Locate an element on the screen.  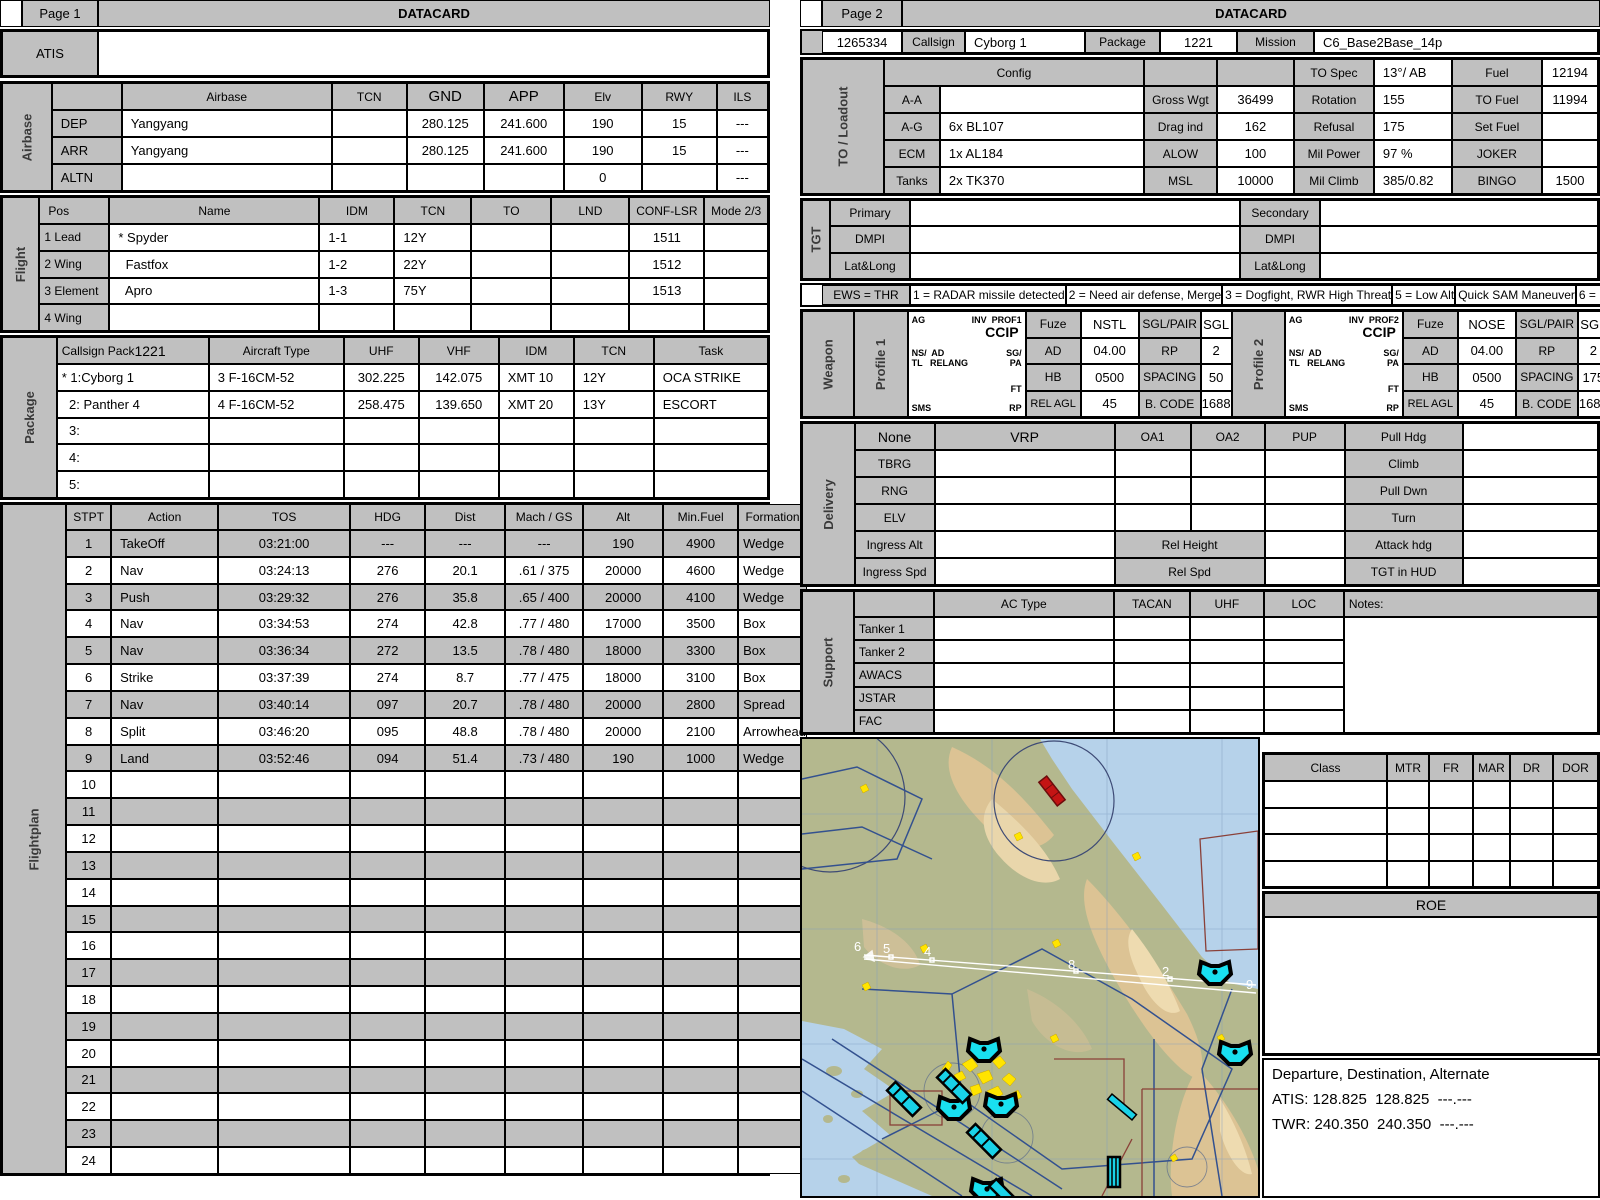
package-vhf is located at coordinates (458, 431).